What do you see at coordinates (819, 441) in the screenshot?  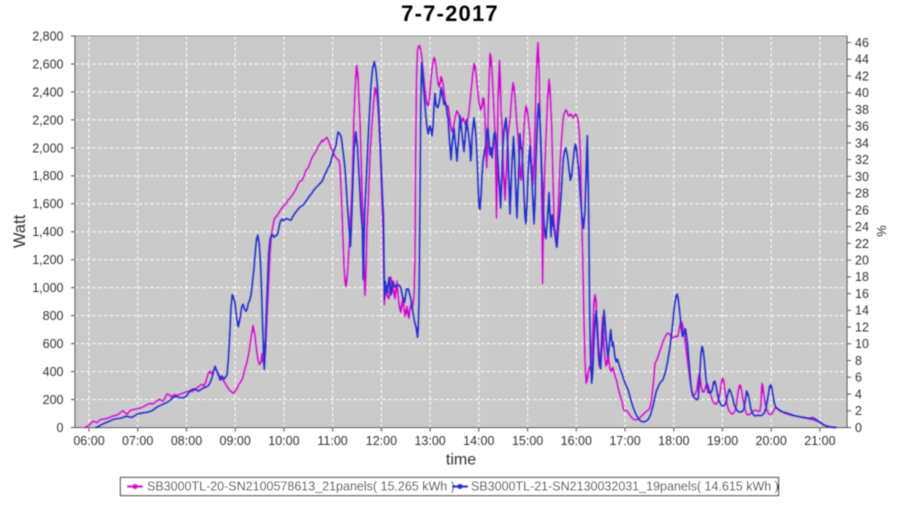 I see `svg-text: 21:00` at bounding box center [819, 441].